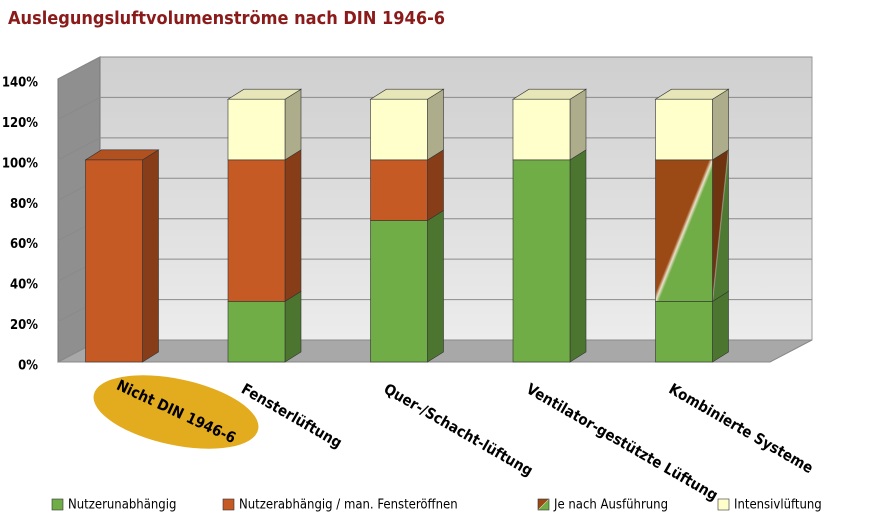 The width and height of the screenshot is (872, 517). What do you see at coordinates (741, 428) in the screenshot?
I see `x-tick-label: Kombinierte Systeme` at bounding box center [741, 428].